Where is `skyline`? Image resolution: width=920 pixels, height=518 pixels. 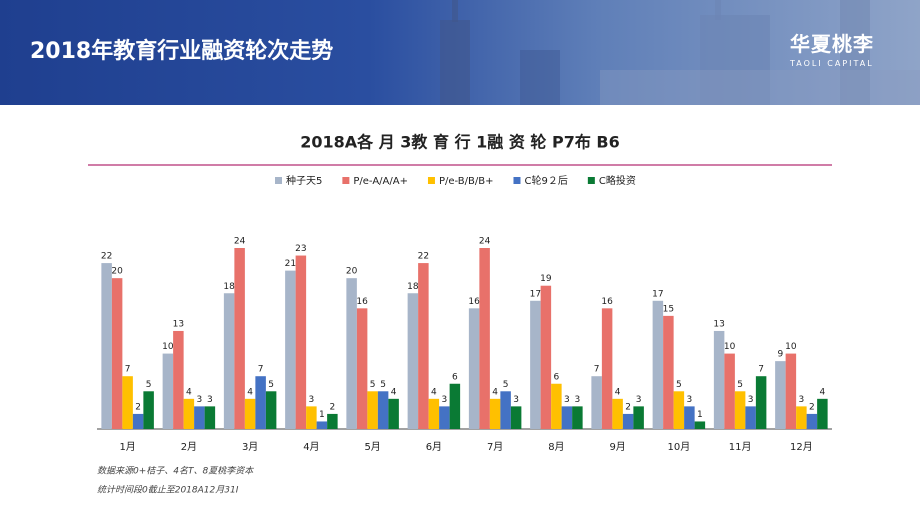 skyline is located at coordinates (680, 52).